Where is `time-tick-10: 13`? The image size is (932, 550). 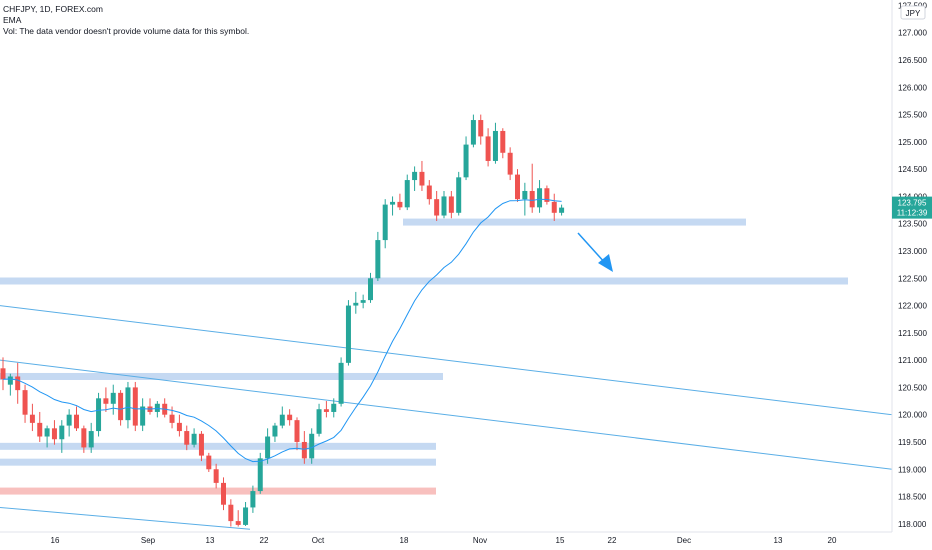
time-tick-10: 13 is located at coordinates (778, 540).